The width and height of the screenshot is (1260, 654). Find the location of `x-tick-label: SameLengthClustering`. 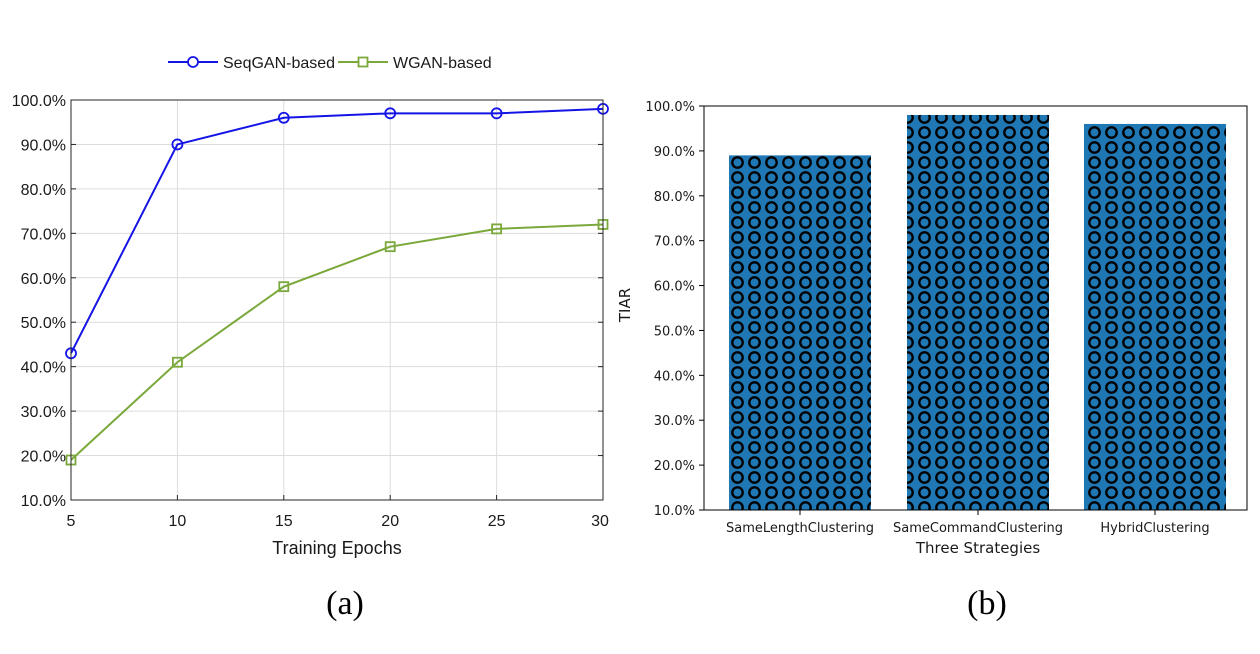

x-tick-label: SameLengthClustering is located at coordinates (800, 528).